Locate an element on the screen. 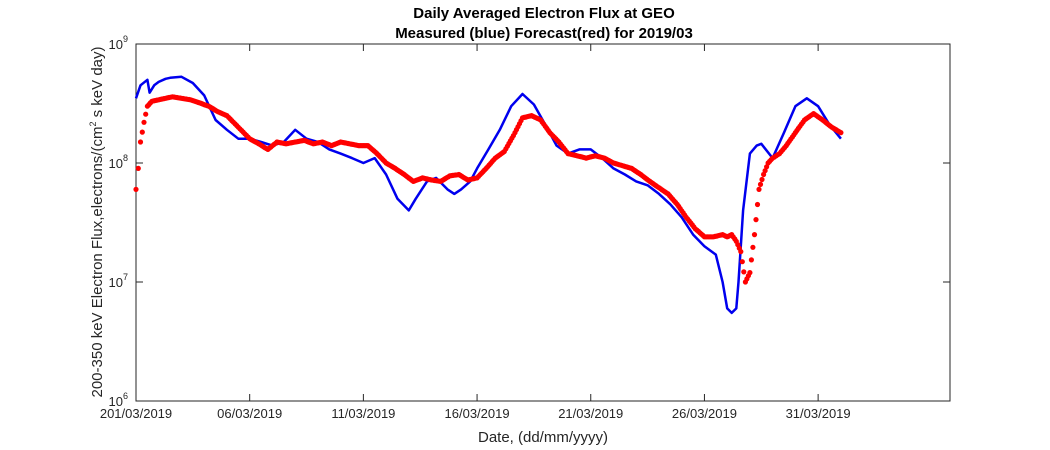 This screenshot has height=450, width=1050. x-tick-label: 11/03/2019 is located at coordinates (363, 413).